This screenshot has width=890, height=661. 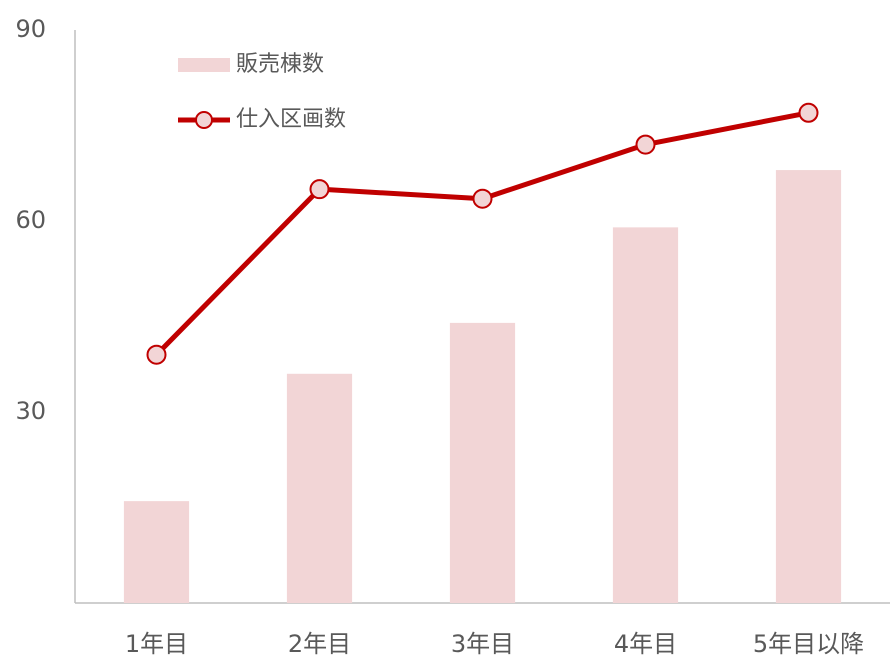 What do you see at coordinates (156, 644) in the screenshot?
I see `x-tick-label: 1年目` at bounding box center [156, 644].